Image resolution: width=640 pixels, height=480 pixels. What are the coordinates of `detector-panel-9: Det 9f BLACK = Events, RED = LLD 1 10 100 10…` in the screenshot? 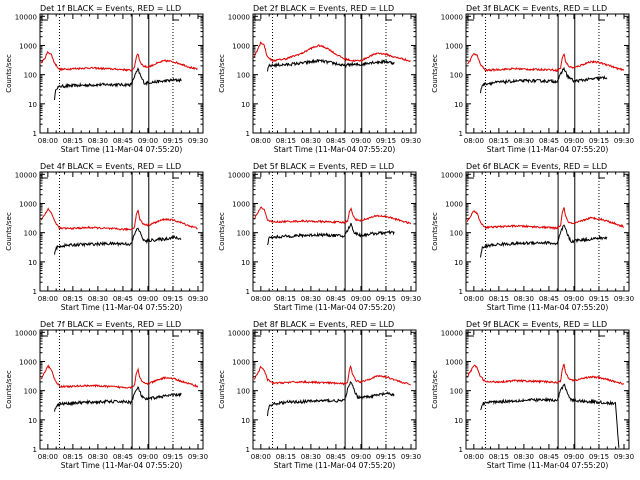 It's located at (532, 395).